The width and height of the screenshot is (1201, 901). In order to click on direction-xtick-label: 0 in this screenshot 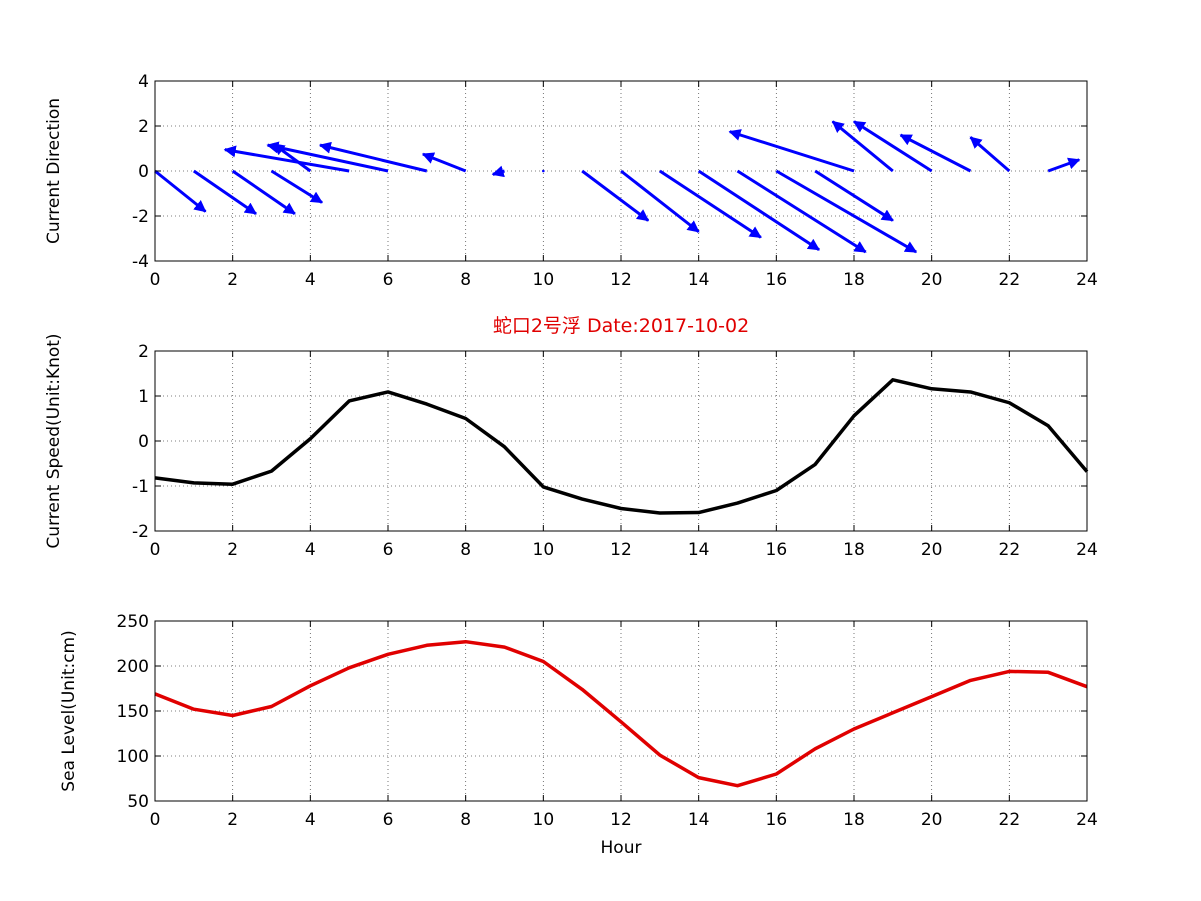, I will do `click(155, 280)`.